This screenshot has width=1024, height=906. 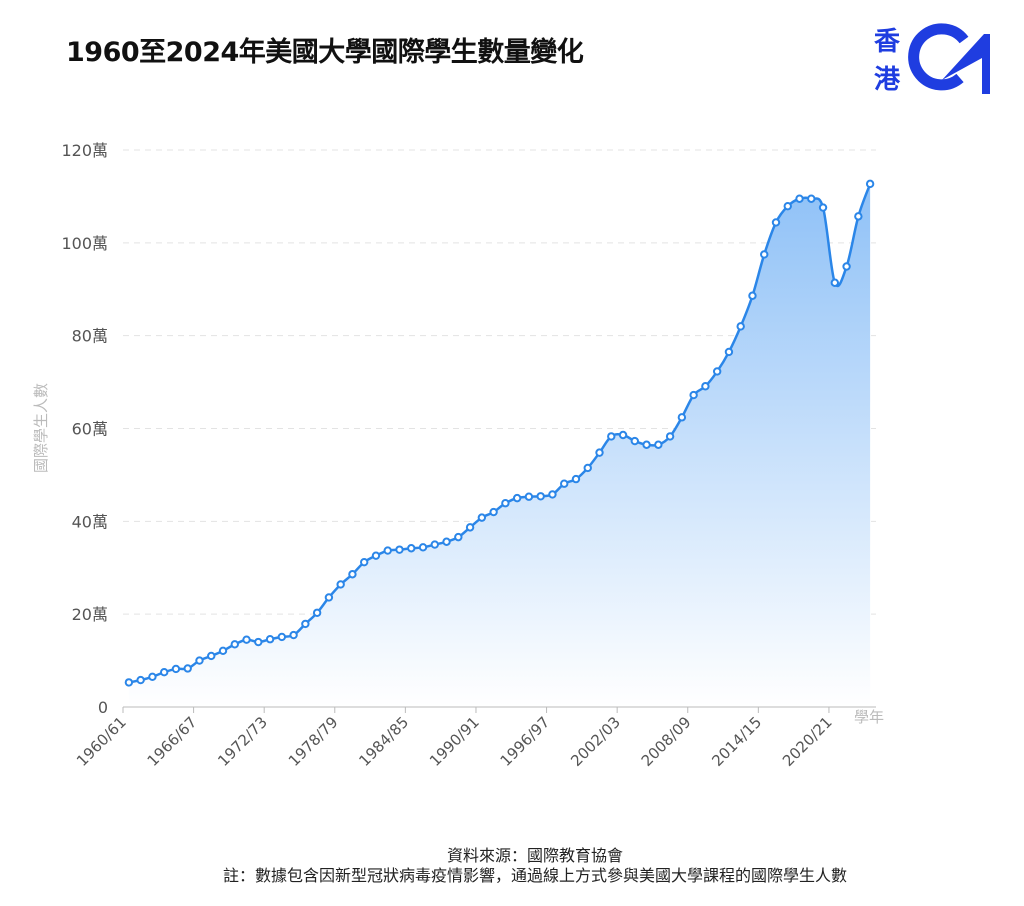 What do you see at coordinates (172, 741) in the screenshot?
I see `x-tick-label: 1966/67` at bounding box center [172, 741].